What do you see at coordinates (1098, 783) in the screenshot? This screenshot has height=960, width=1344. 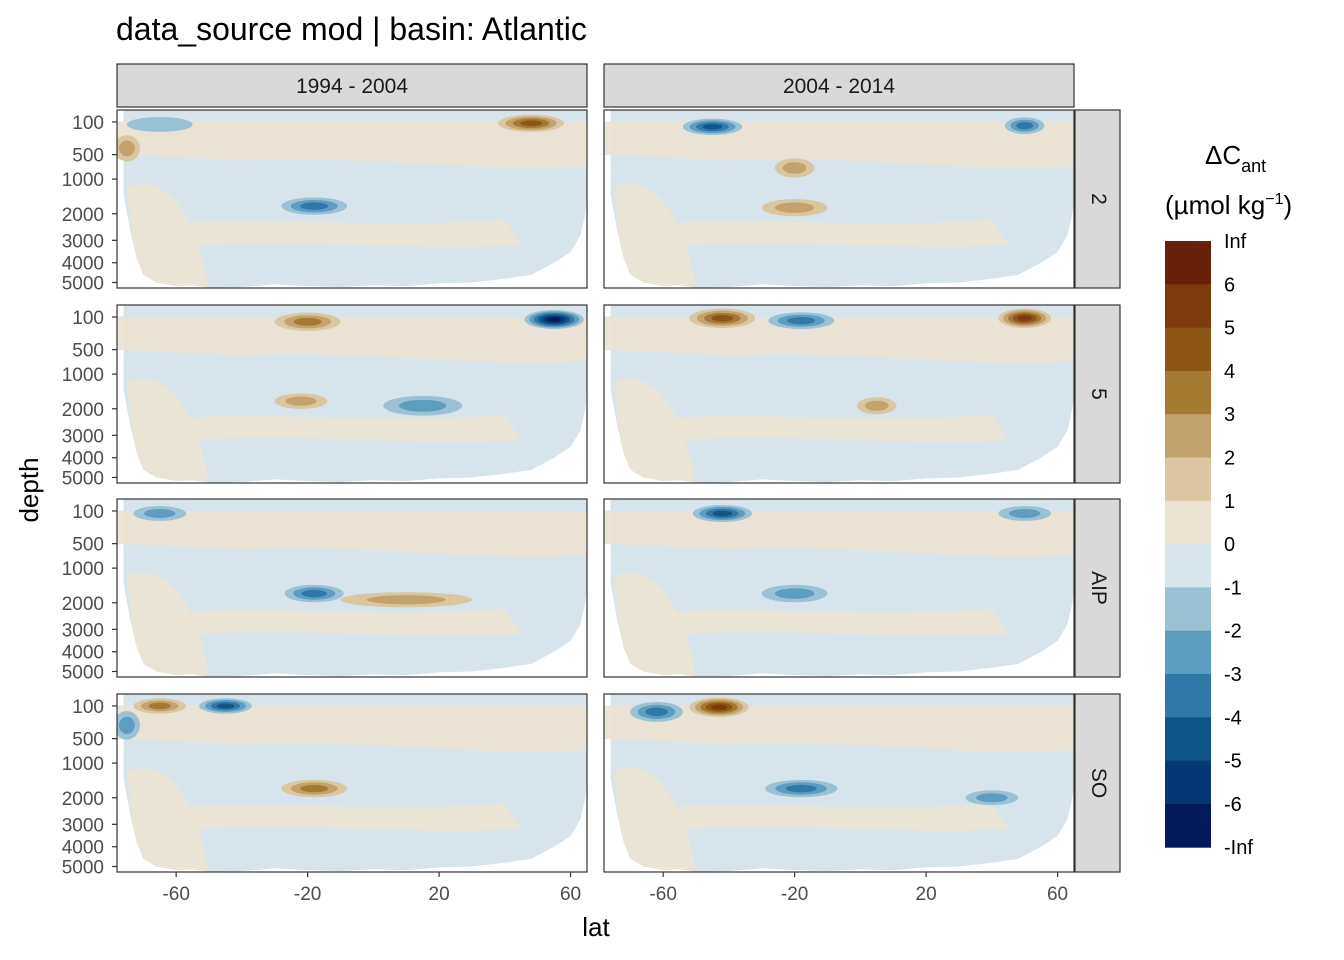 I see `row-strip-label: SO` at bounding box center [1098, 783].